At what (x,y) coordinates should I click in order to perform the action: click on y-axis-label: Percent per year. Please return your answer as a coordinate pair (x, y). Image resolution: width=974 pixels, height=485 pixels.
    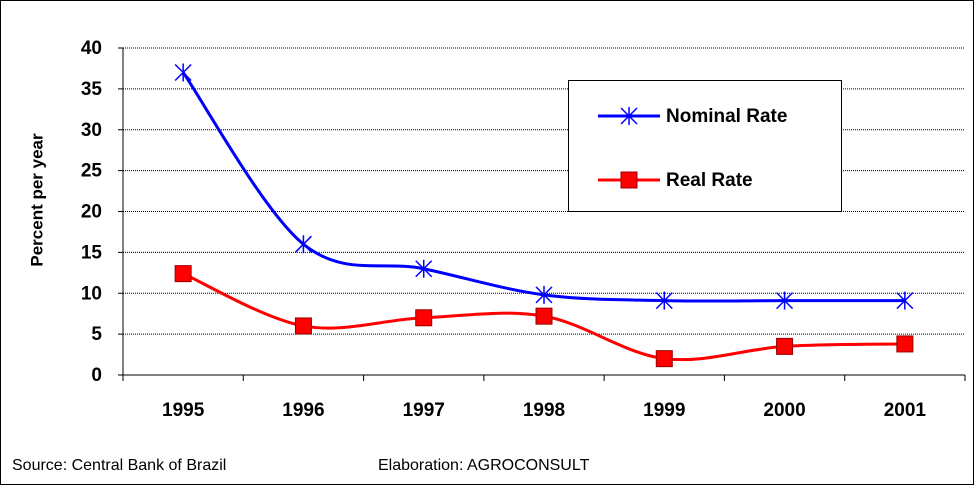
    Looking at the image, I should click on (36, 200).